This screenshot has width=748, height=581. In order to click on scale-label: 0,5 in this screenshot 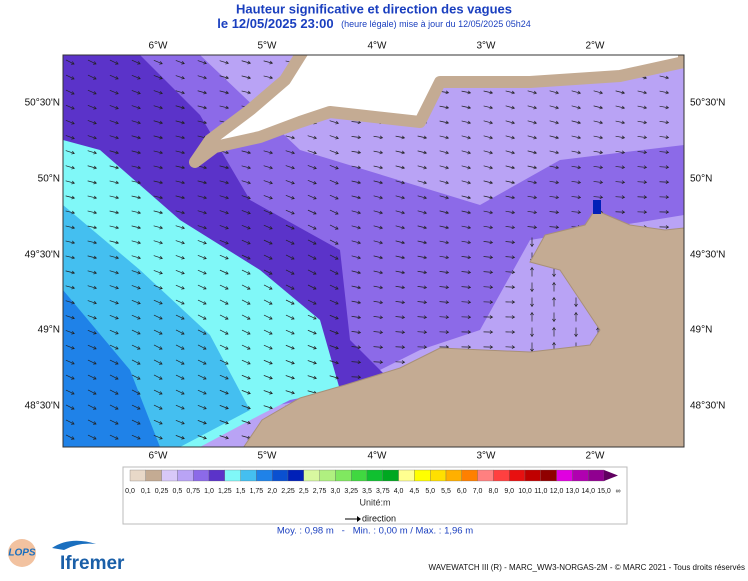, I will do `click(178, 491)`.